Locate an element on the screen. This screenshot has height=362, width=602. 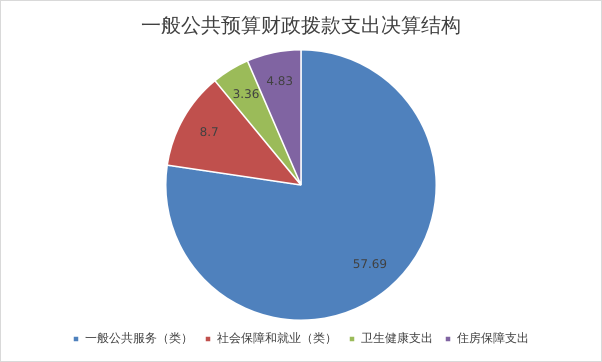
legend-label: 卫生健康支出 is located at coordinates (397, 338).